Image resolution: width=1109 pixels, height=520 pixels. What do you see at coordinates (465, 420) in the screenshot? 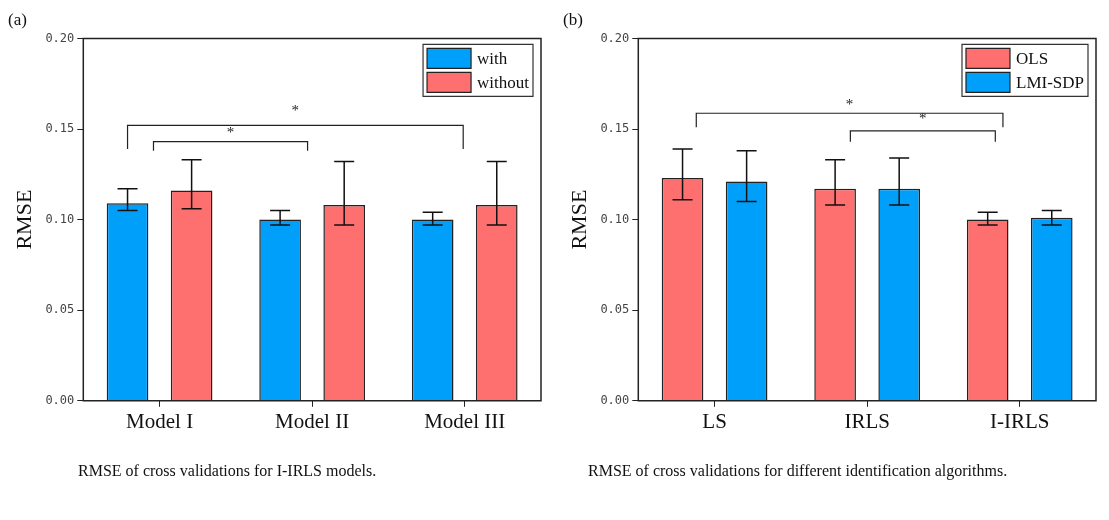
I see `x-tick-label: Model III` at bounding box center [465, 420].